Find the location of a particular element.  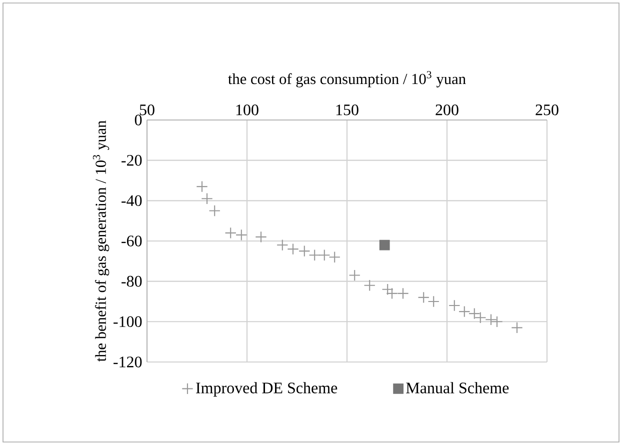

y-tick-label: -100 is located at coordinates (128, 322).